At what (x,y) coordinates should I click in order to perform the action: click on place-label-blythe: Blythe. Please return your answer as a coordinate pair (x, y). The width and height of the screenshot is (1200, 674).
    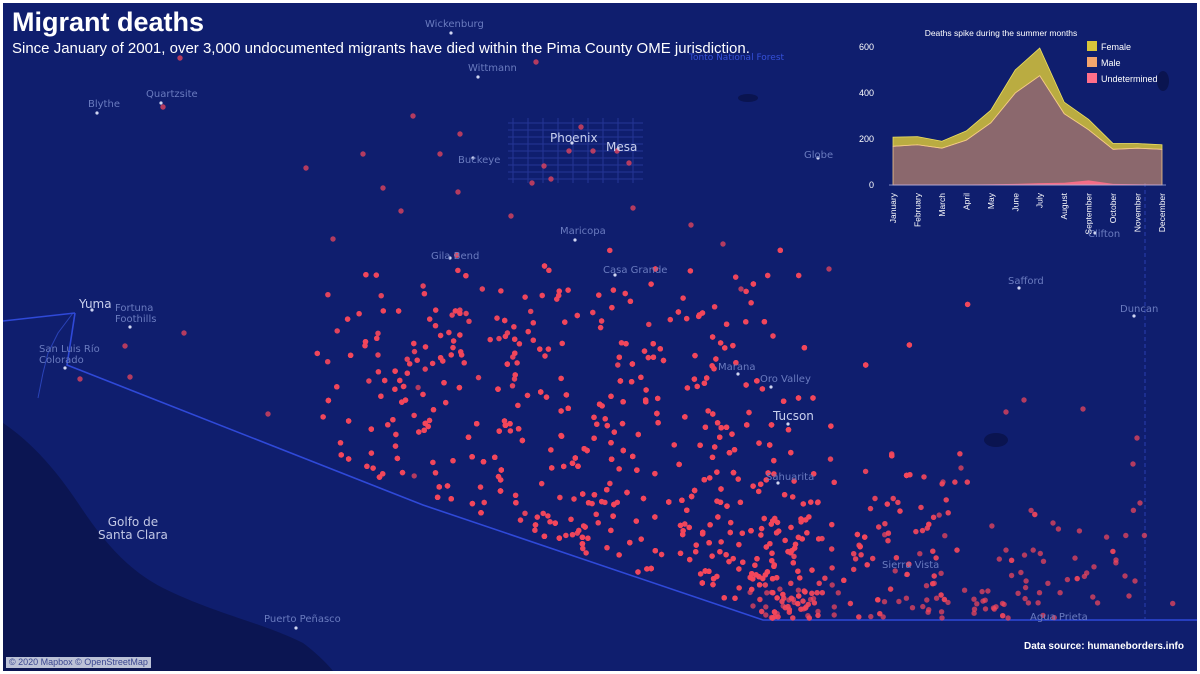
    Looking at the image, I should click on (104, 104).